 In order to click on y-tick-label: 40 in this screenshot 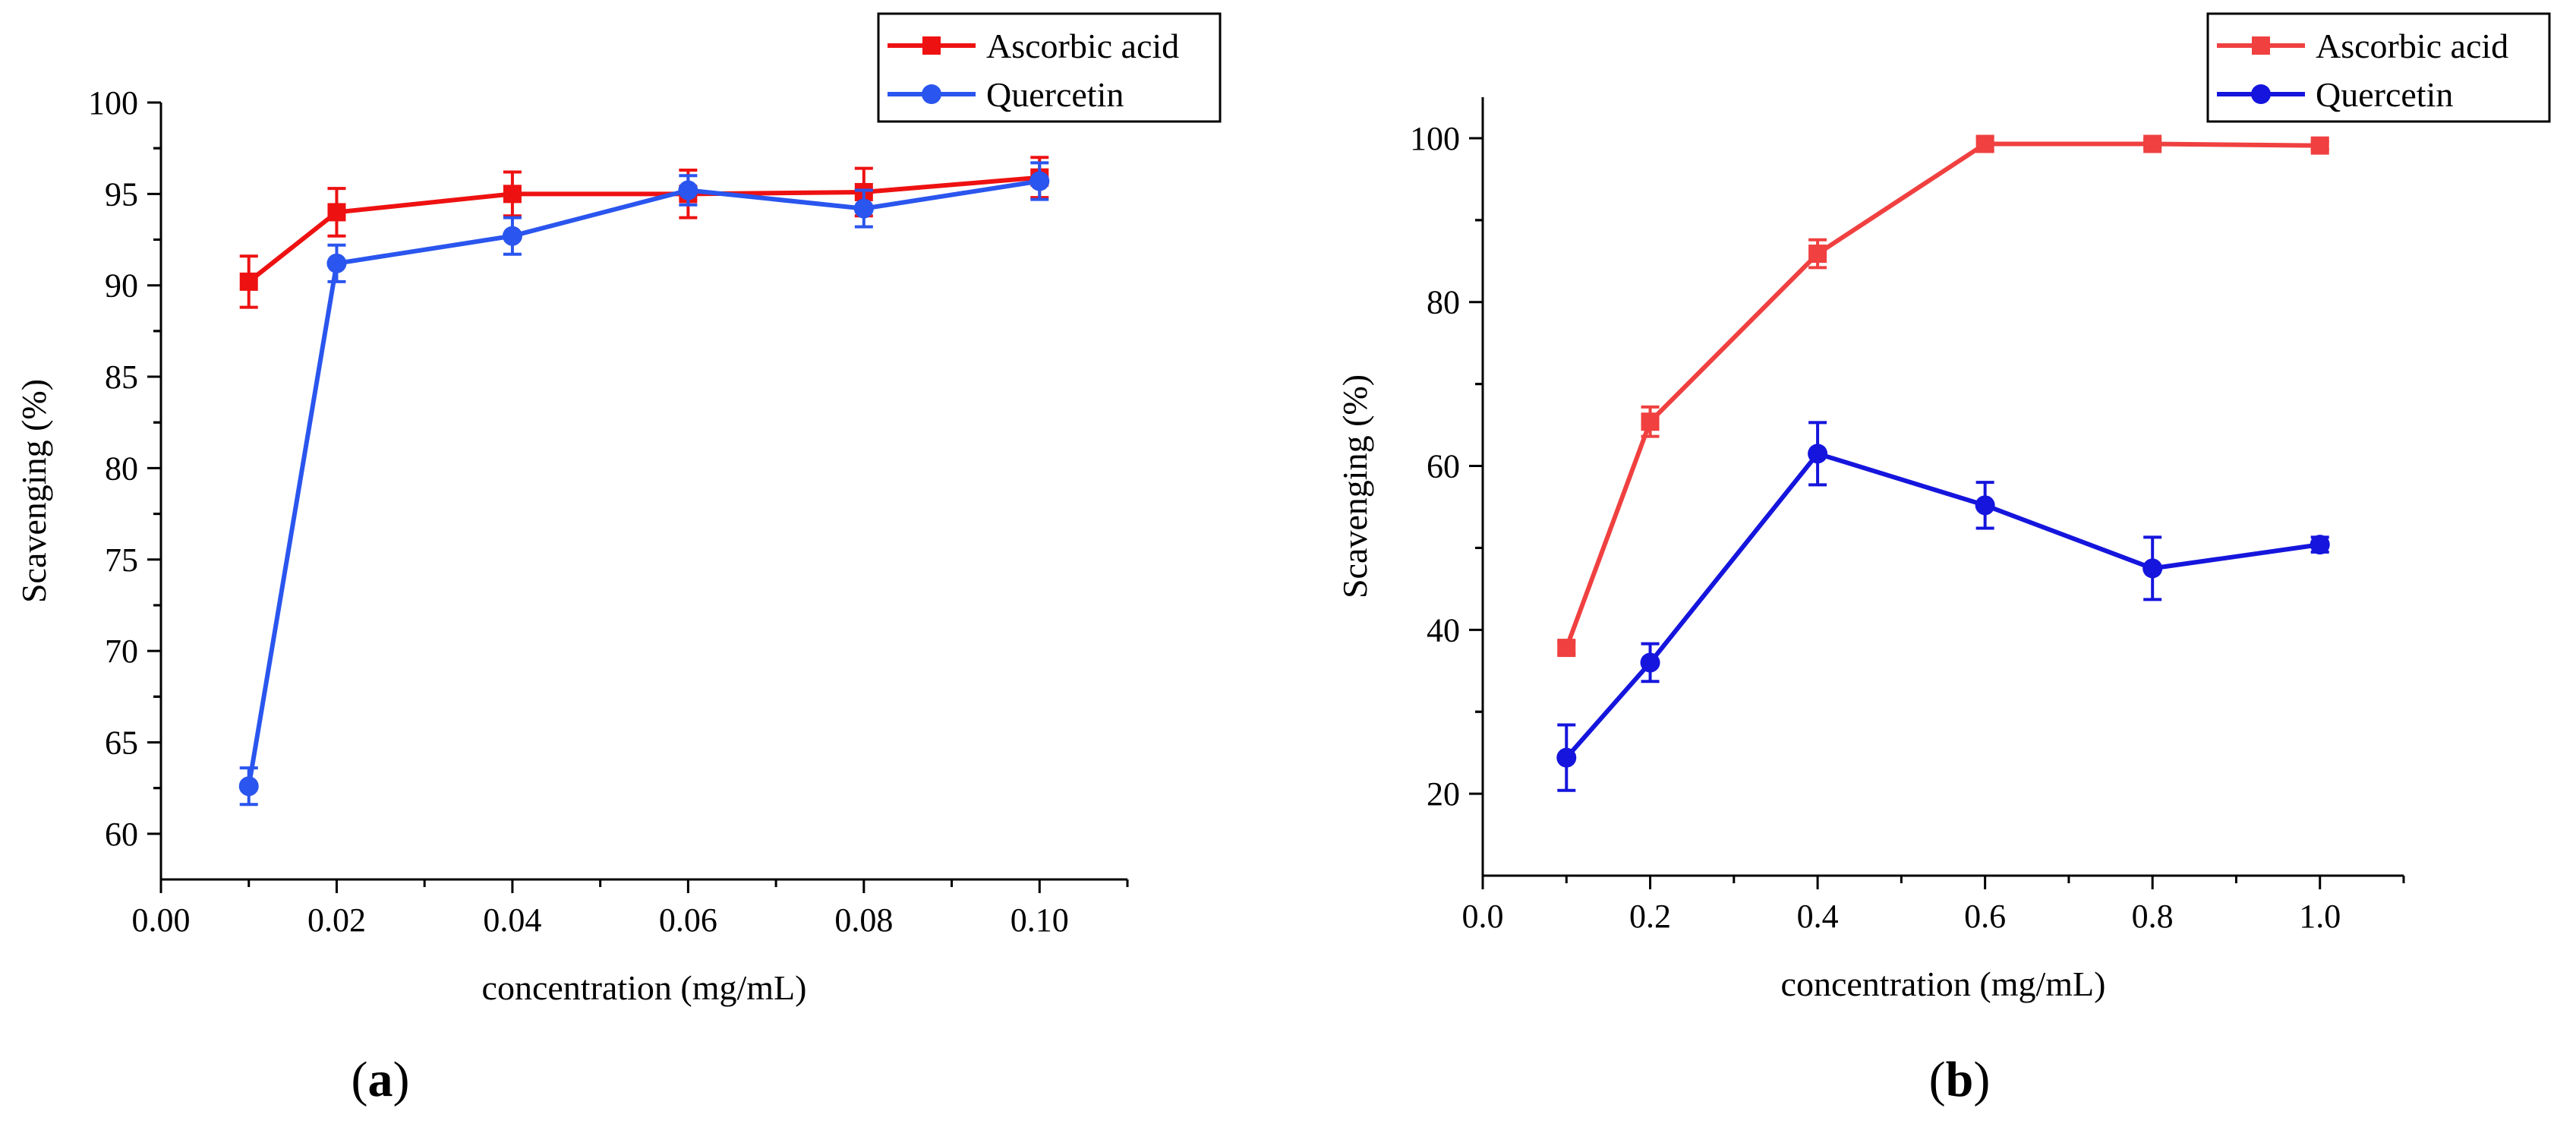, I will do `click(1443, 630)`.